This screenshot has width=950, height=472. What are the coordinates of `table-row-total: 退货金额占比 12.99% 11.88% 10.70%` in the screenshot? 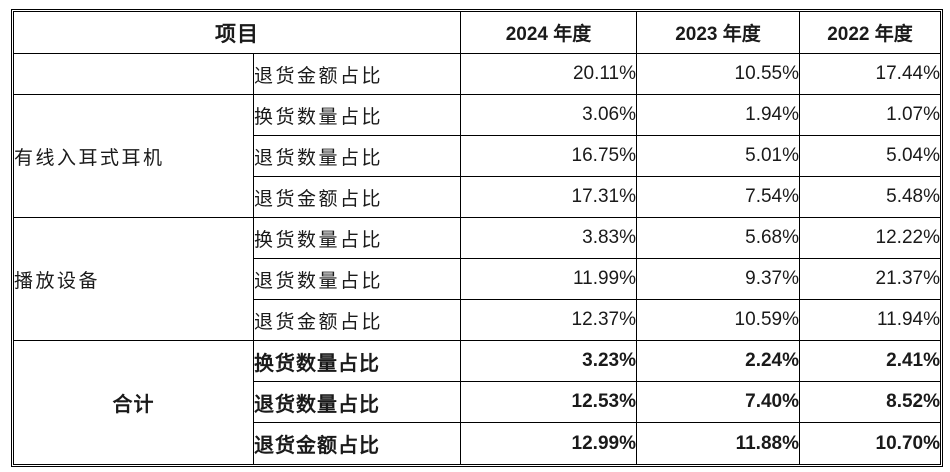 It's located at (477, 443).